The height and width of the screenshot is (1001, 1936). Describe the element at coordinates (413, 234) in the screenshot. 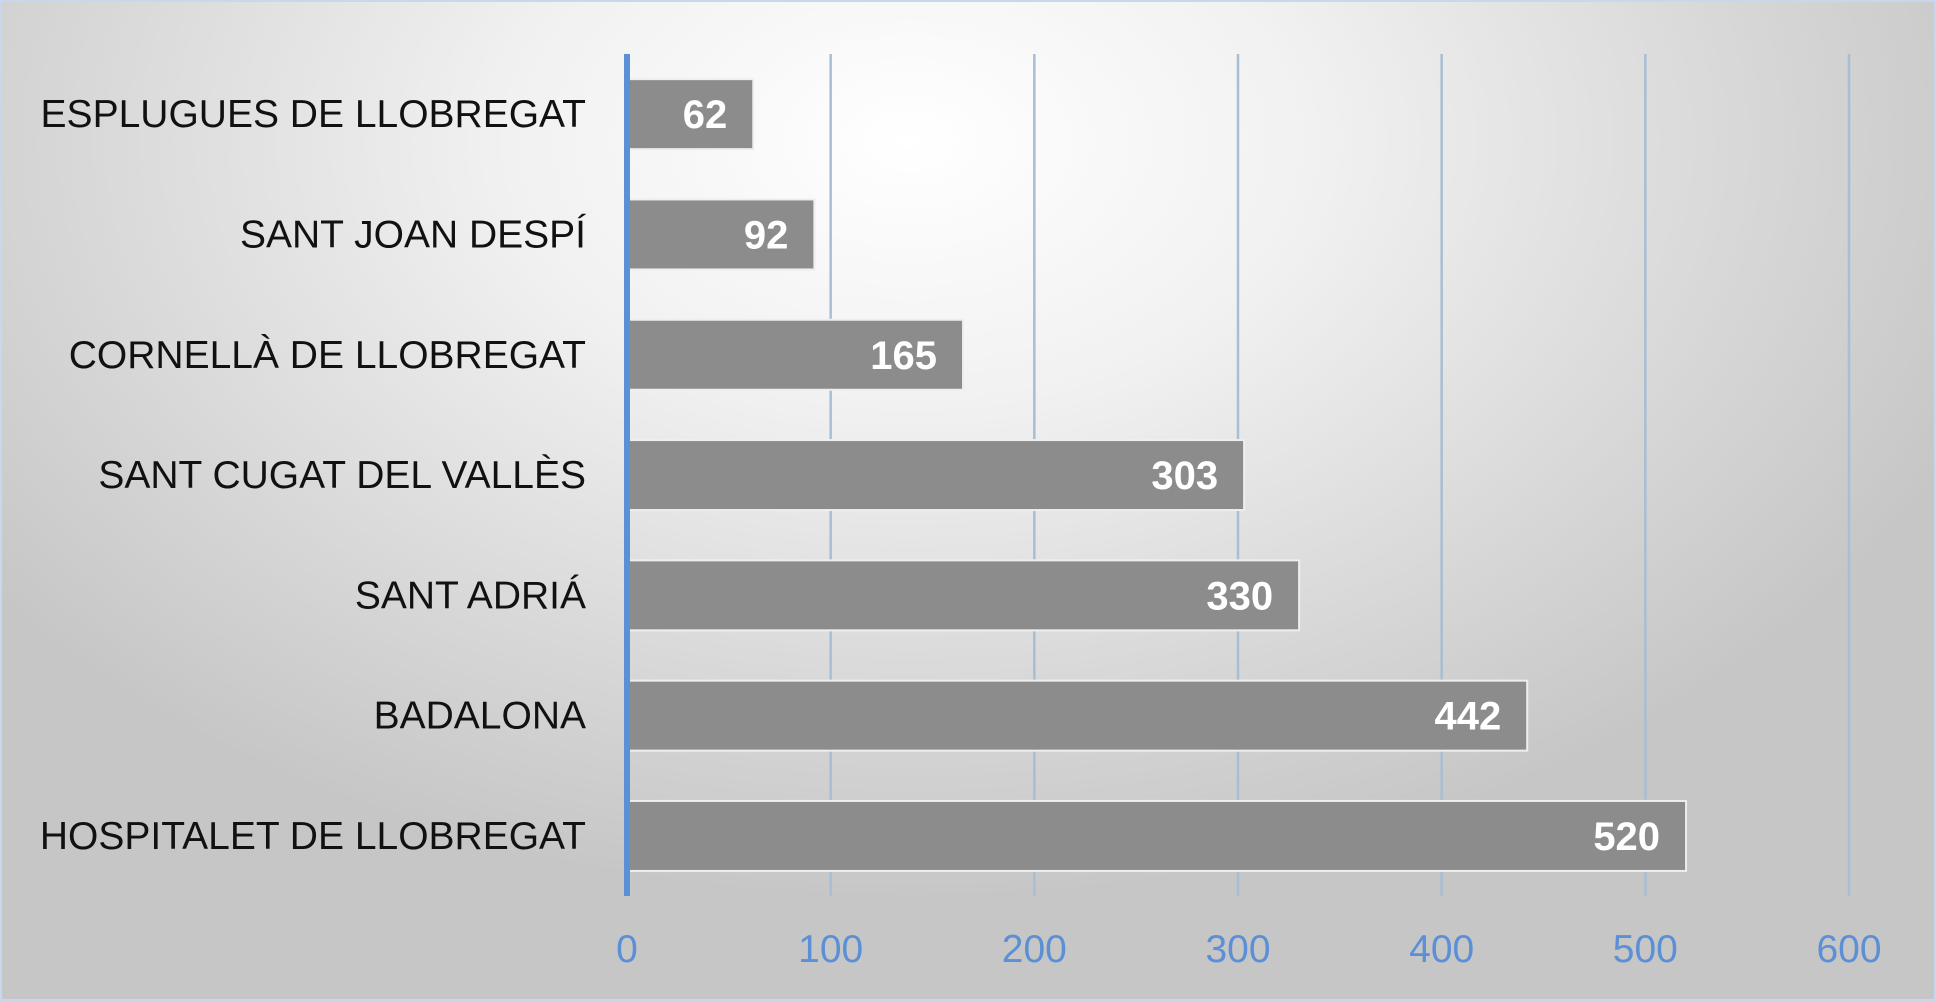

I see `category-label: SANT JOAN DESPÍ` at that location.